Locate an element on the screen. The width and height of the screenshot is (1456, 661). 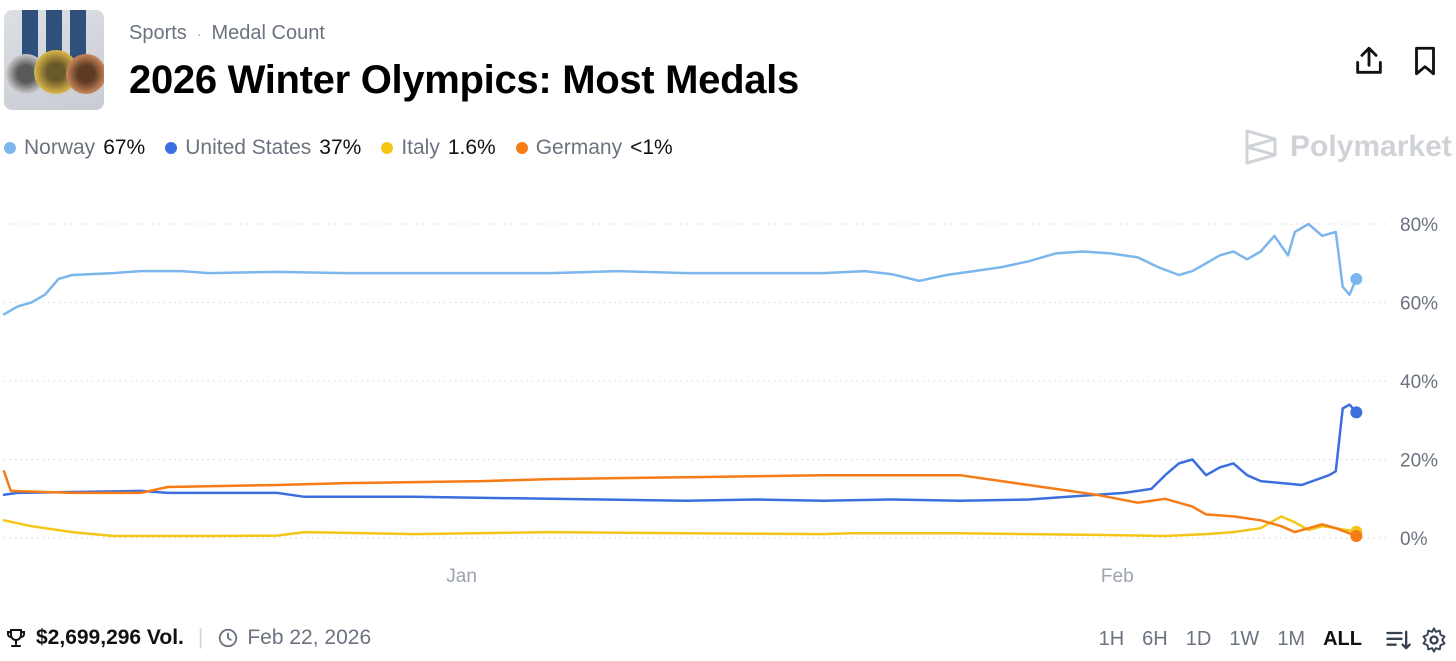
breadcrumb-medal-count: Medal Count is located at coordinates (268, 33).